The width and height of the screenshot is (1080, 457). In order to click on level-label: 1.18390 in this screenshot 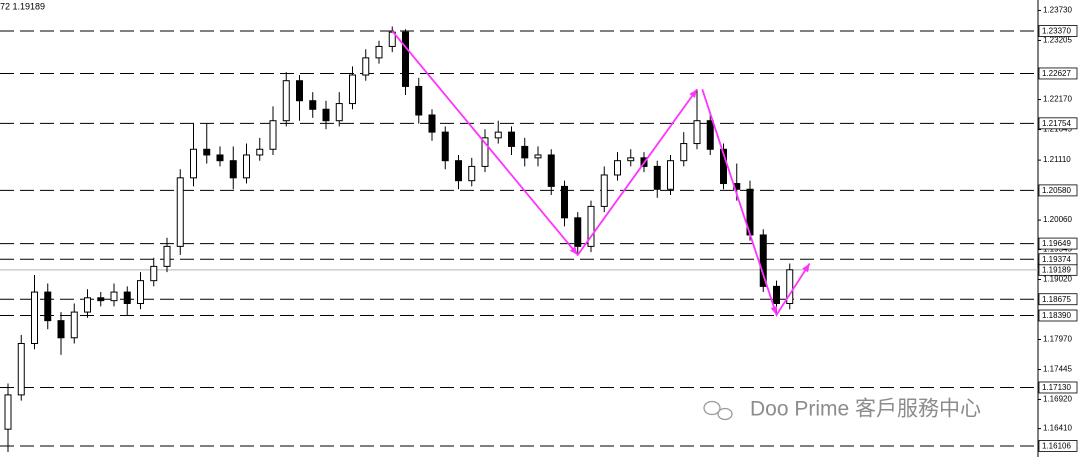, I will do `click(1056, 315)`.